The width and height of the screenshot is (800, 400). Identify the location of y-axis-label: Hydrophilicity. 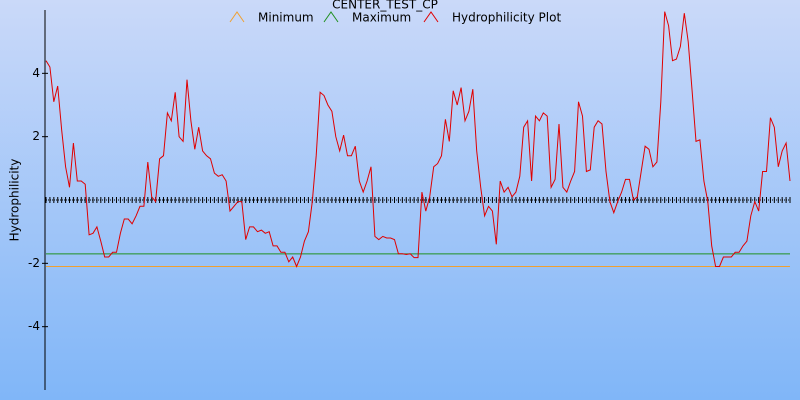
(15, 200).